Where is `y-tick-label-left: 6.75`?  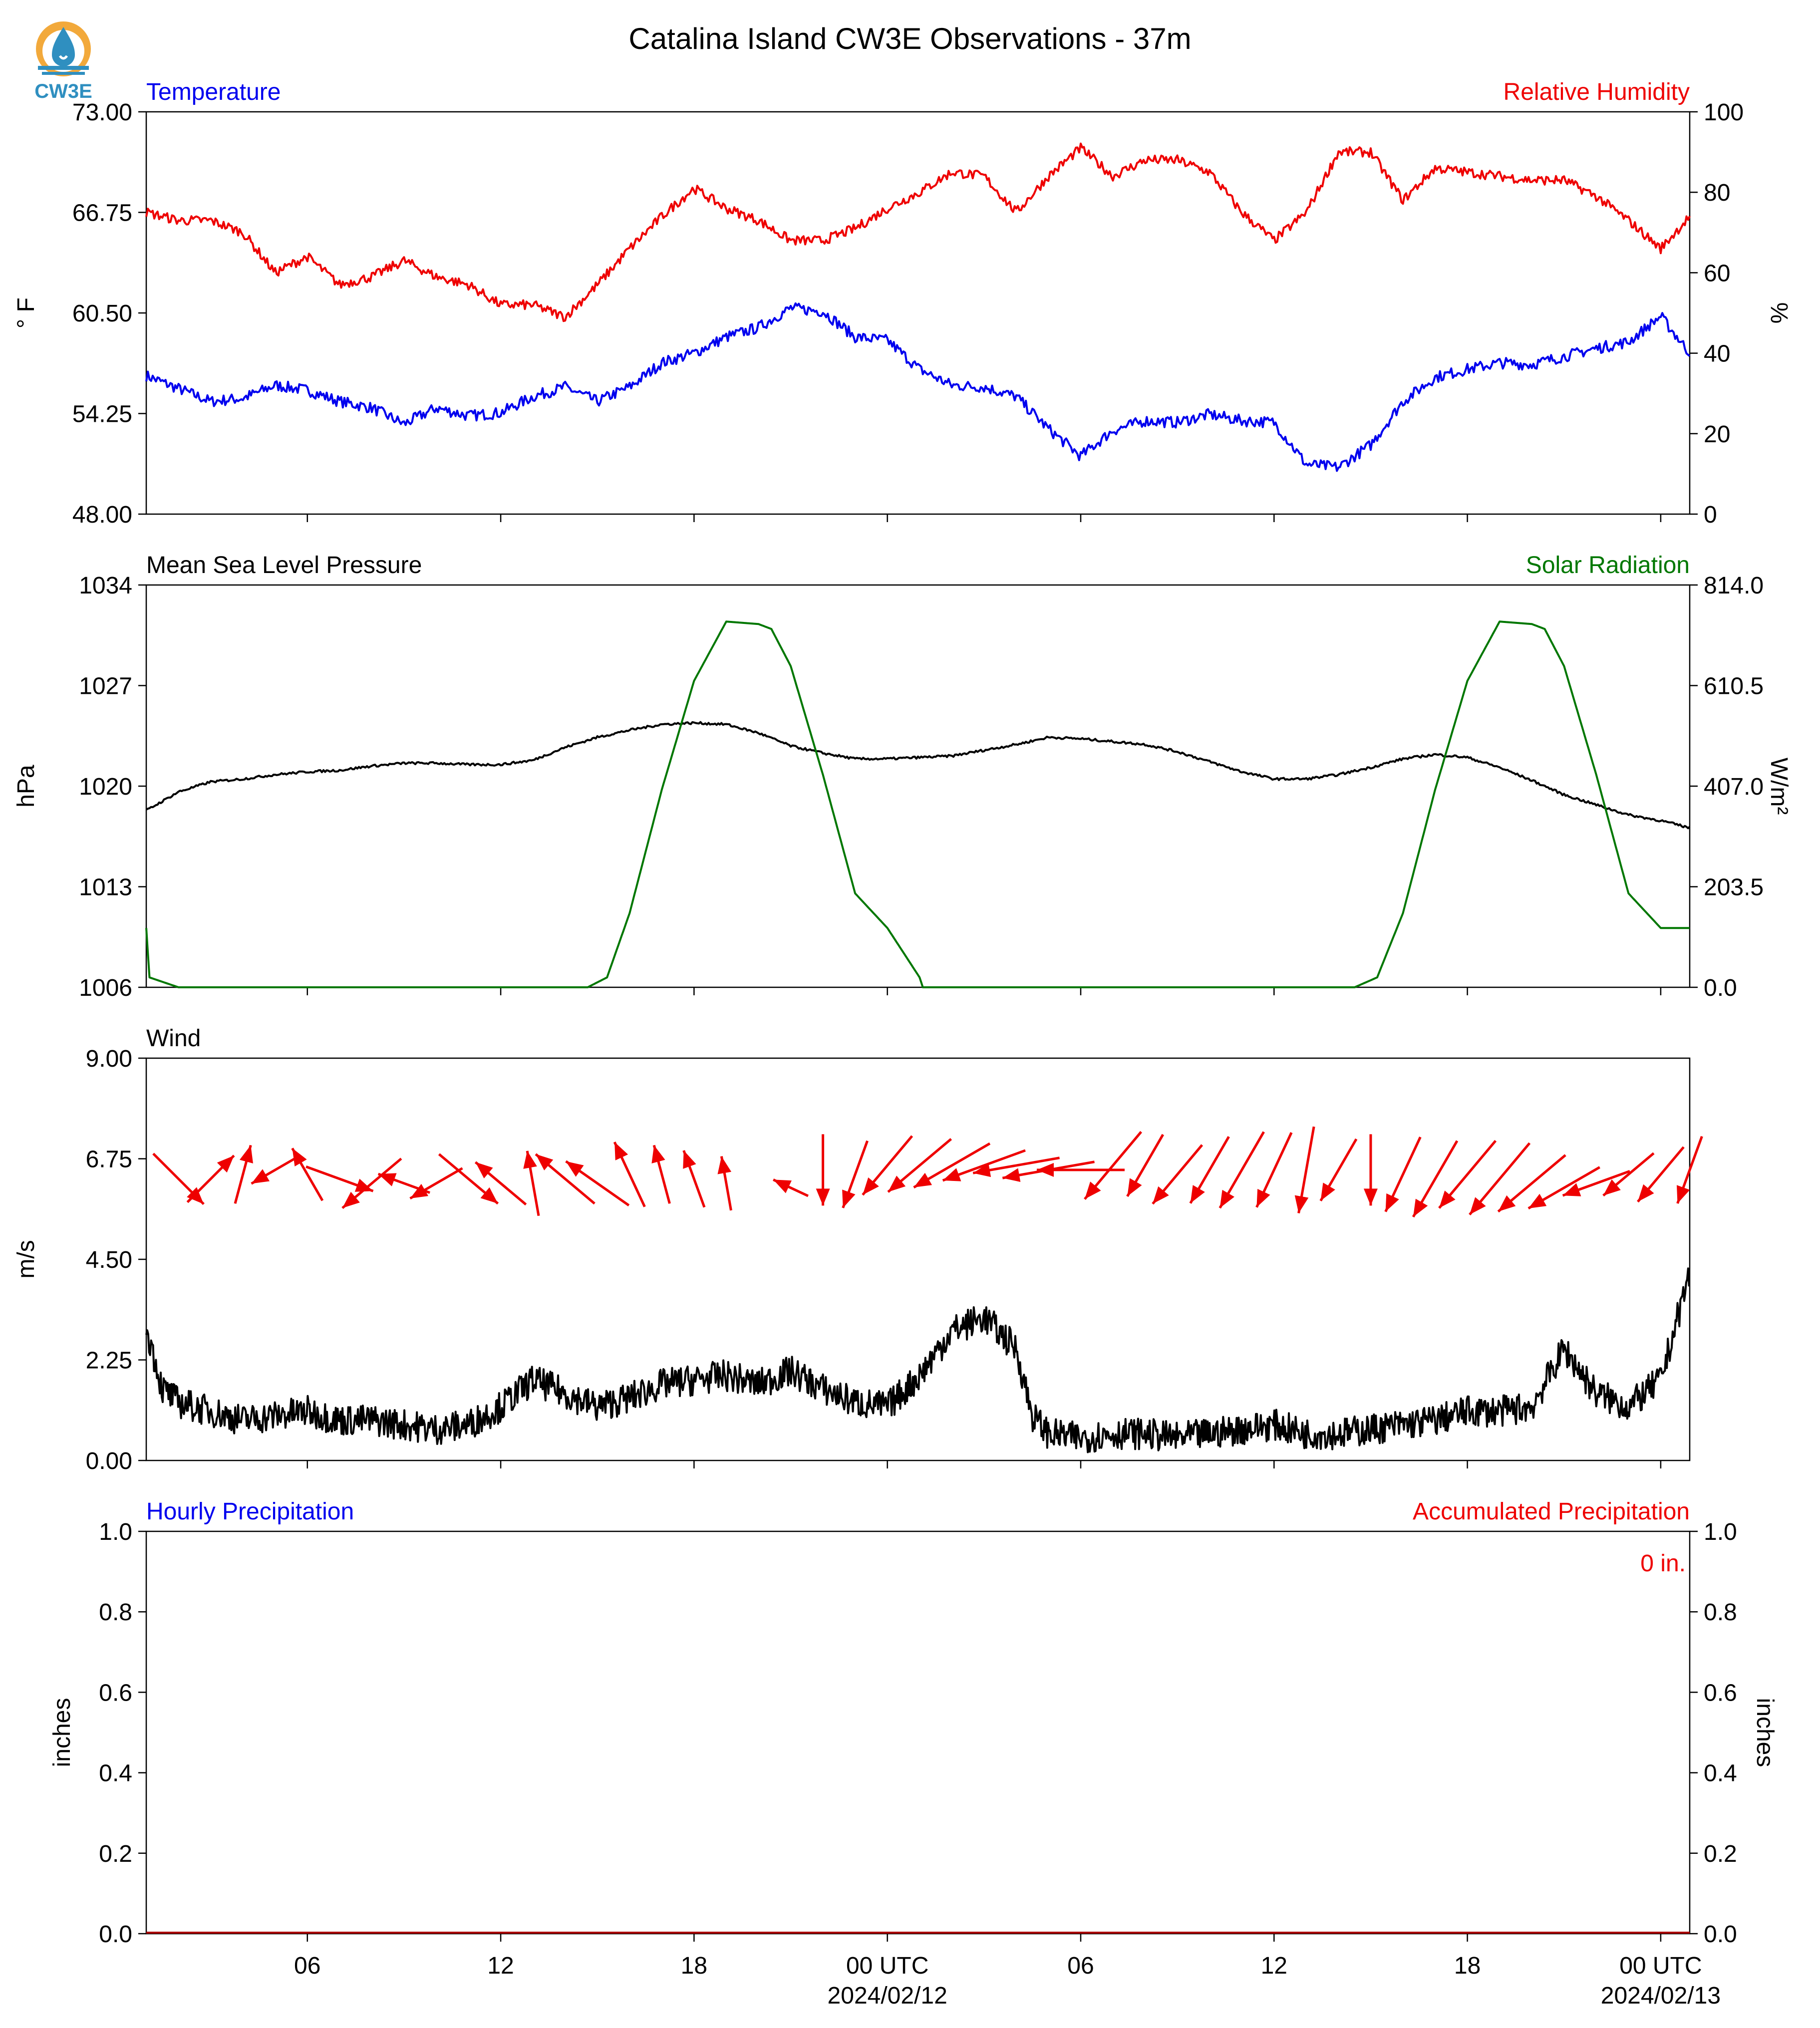 y-tick-label-left: 6.75 is located at coordinates (109, 1160).